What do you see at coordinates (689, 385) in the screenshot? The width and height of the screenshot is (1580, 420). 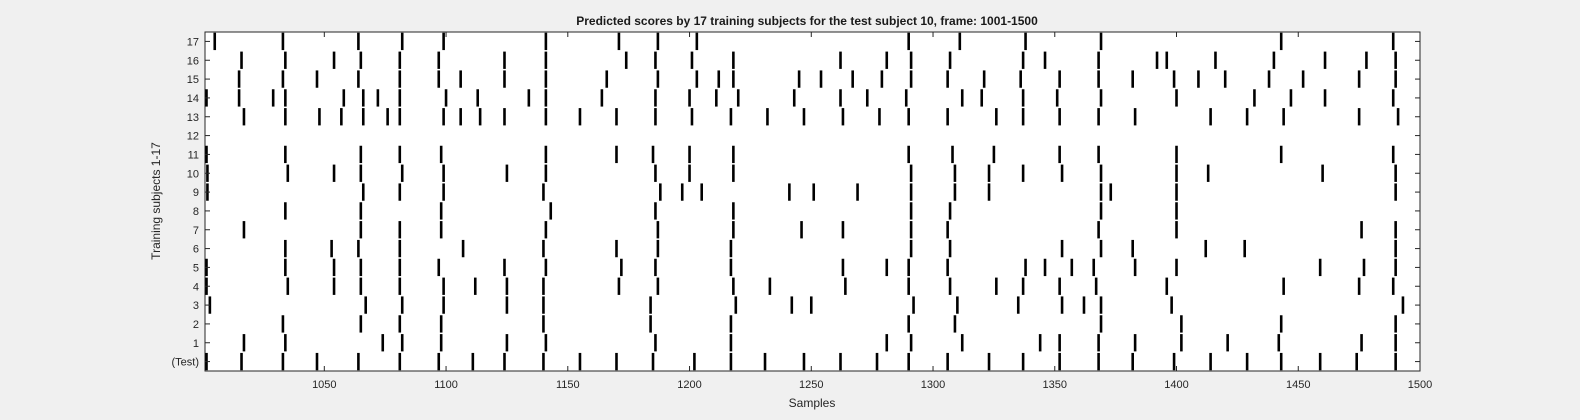 I see `x-tick-label: 1200` at bounding box center [689, 385].